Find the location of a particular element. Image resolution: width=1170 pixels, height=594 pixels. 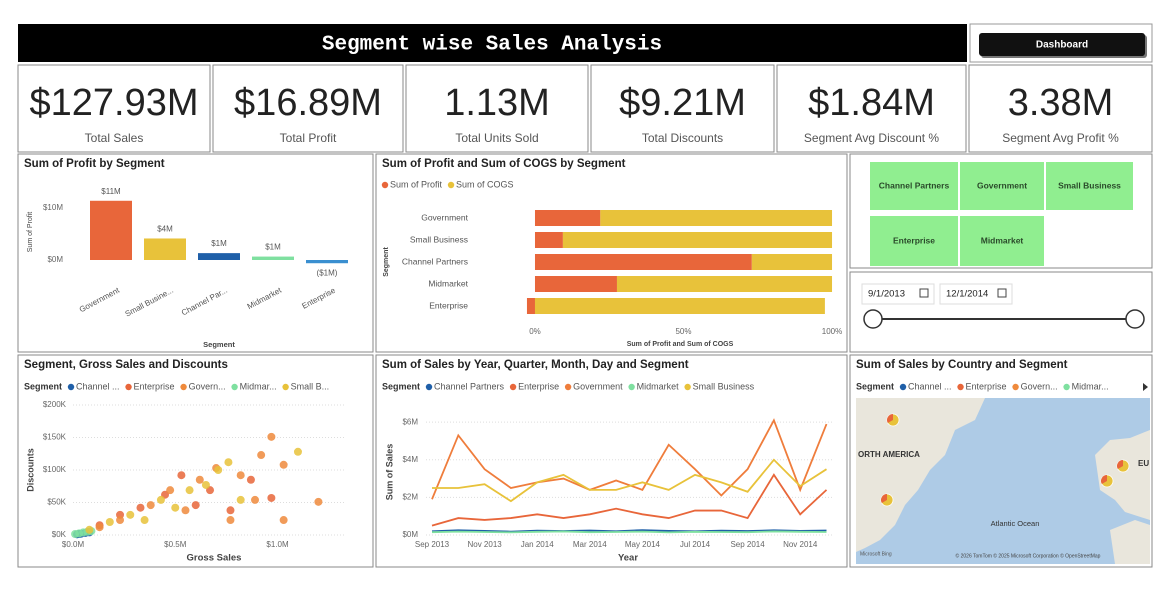

slicer-label: Midmarket is located at coordinates (1002, 240).